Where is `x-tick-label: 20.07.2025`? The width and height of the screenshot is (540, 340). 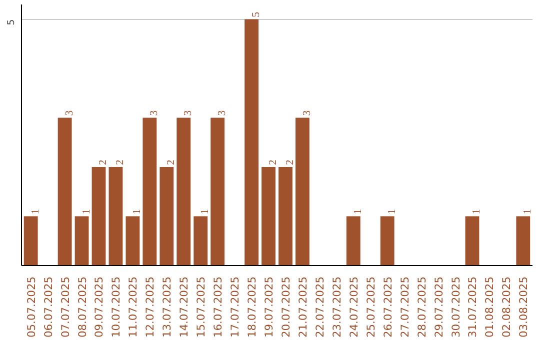
x-tick-label: 20.07.2025 is located at coordinates (285, 307).